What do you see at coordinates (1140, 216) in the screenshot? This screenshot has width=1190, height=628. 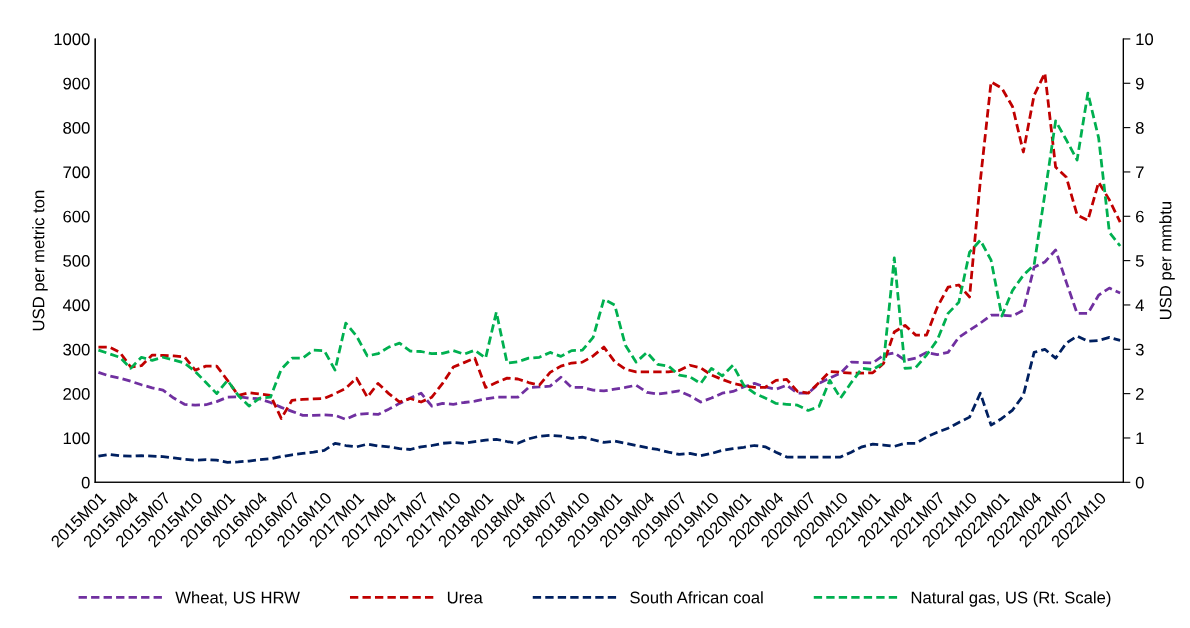 I see `y2-tick-label: 6` at bounding box center [1140, 216].